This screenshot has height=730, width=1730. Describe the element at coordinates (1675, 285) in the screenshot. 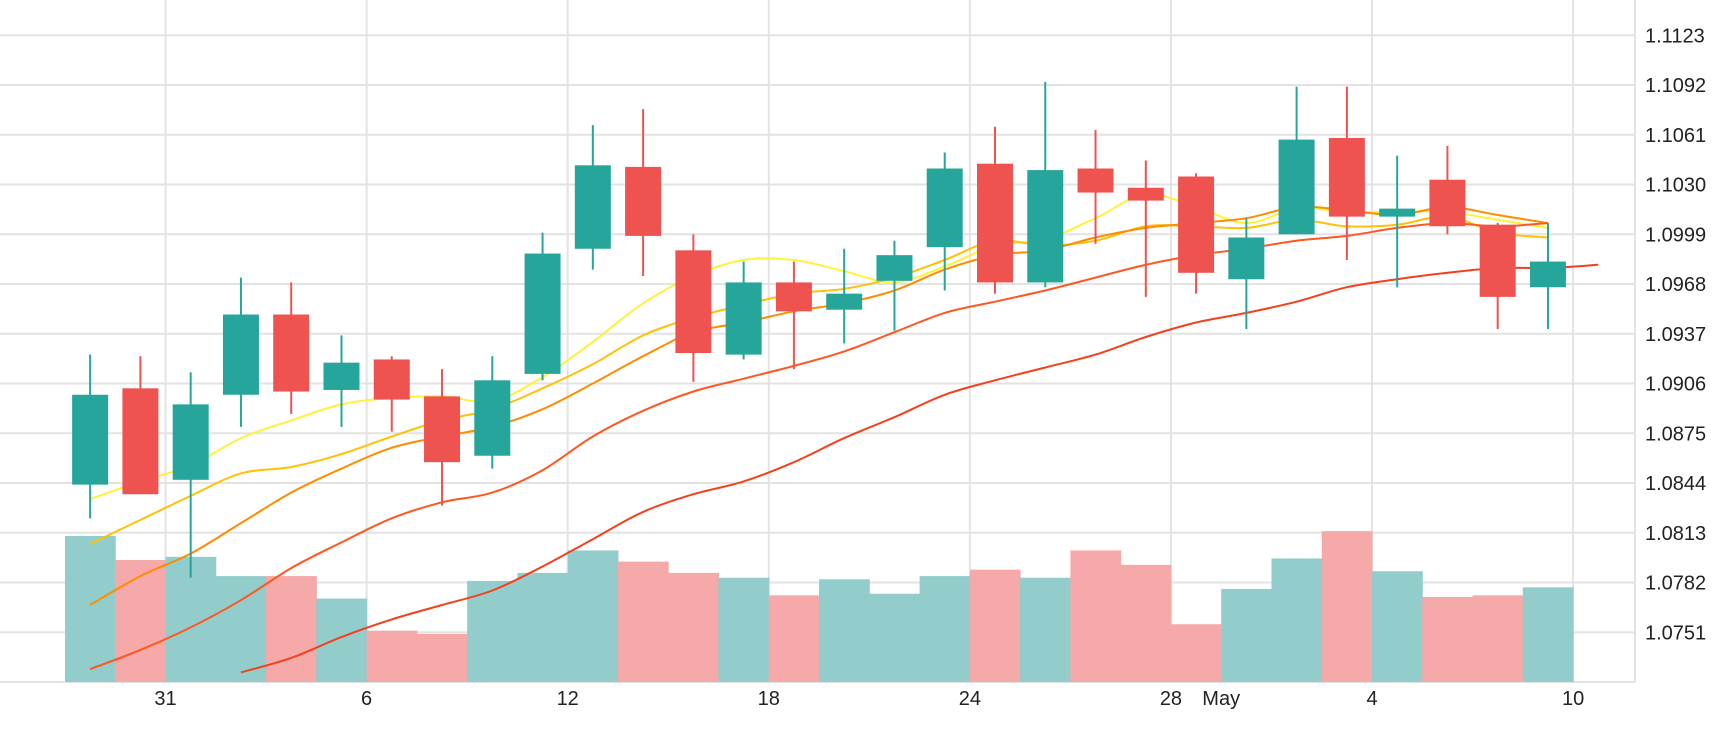

I see `y-tick-label: 1.0968` at that location.